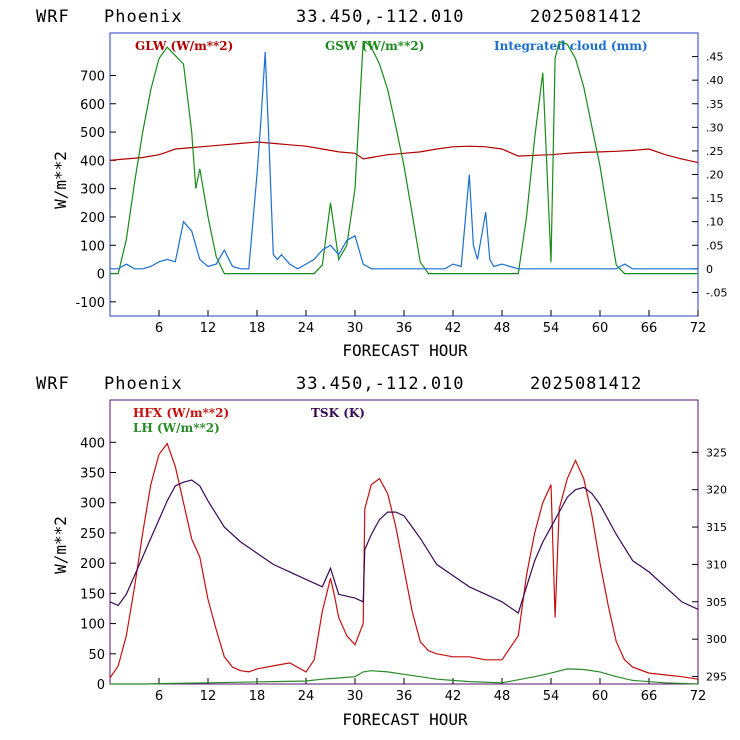  What do you see at coordinates (571, 46) in the screenshot?
I see `legend-integrated-cloud: Integrated cloud (mm)` at bounding box center [571, 46].